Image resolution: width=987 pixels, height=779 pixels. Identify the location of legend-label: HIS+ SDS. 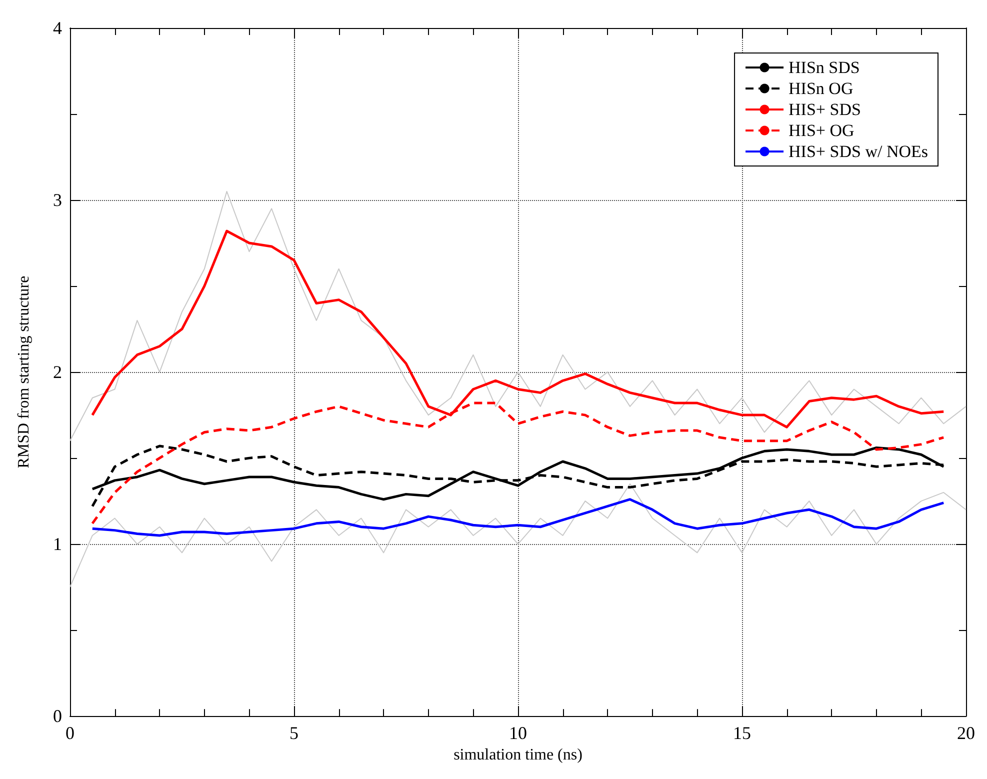
(824, 109).